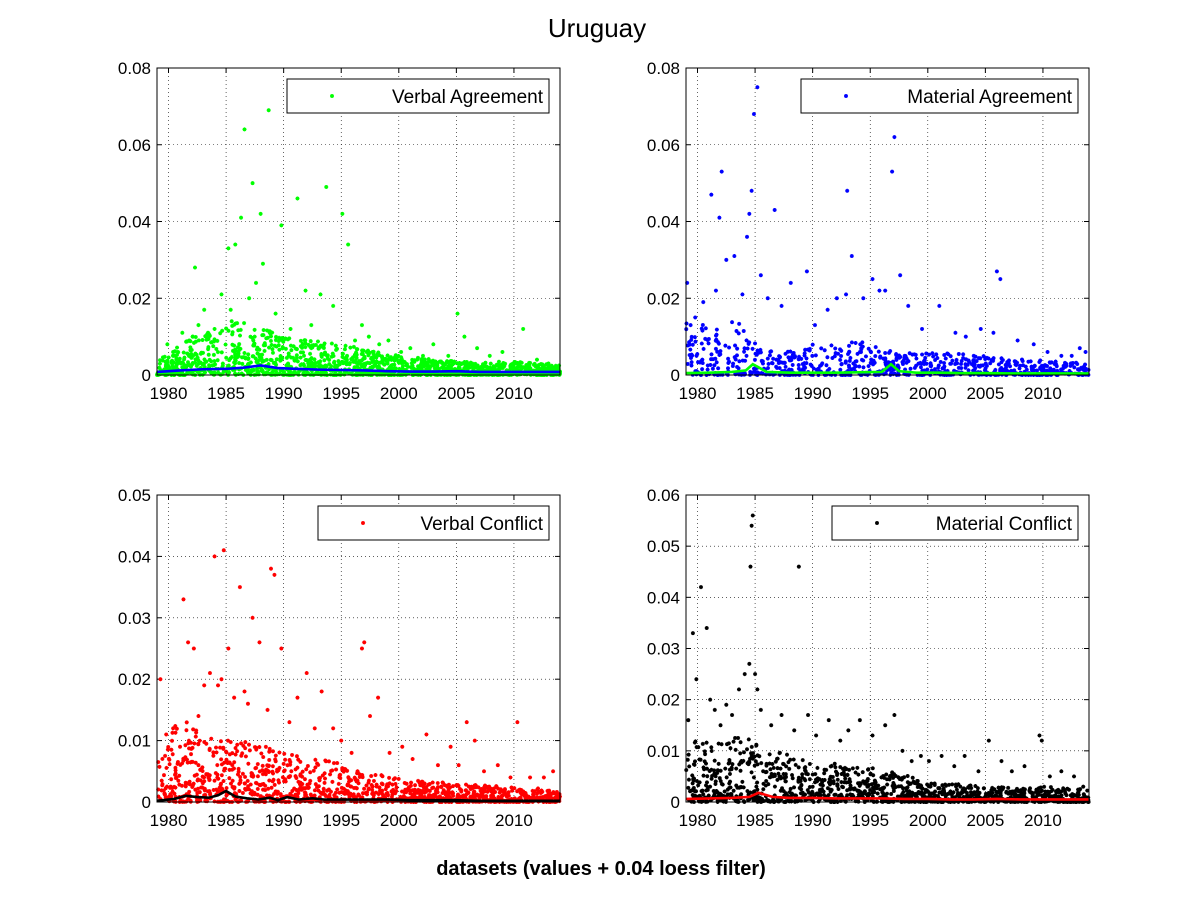  I want to click on x-tick-label: 1990, so click(284, 820).